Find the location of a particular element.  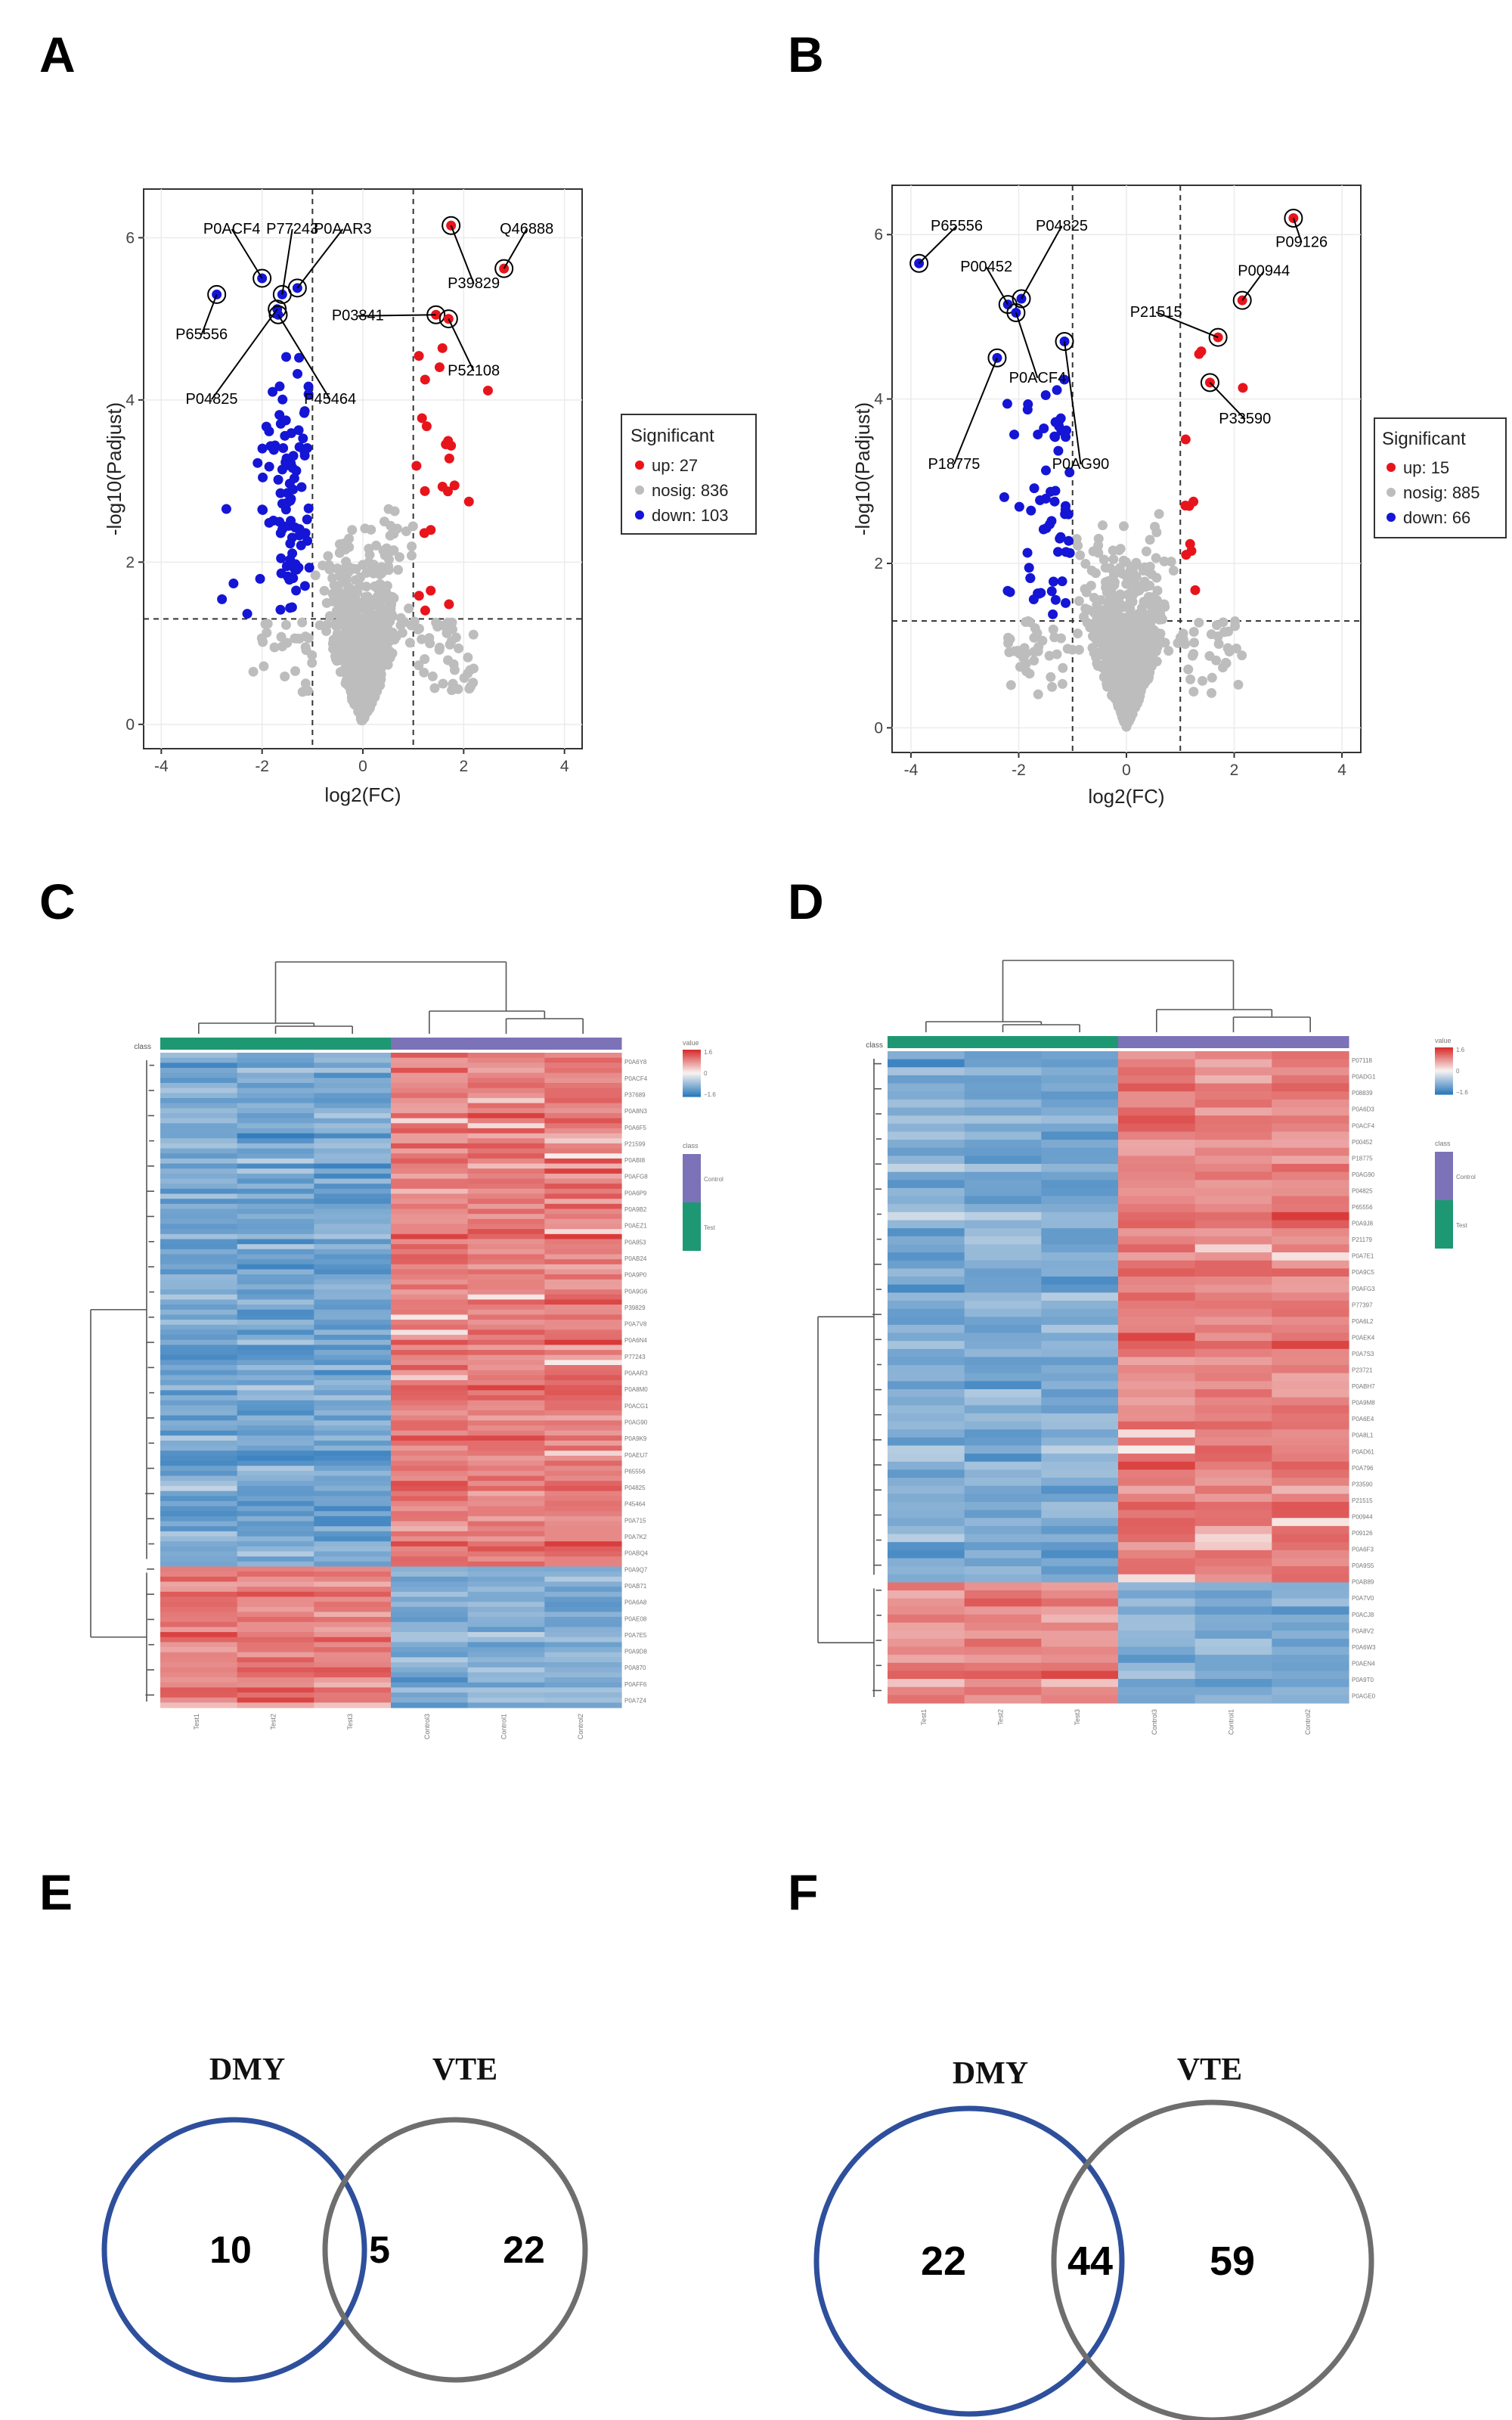

legend-swatch-up is located at coordinates (1391, 468).